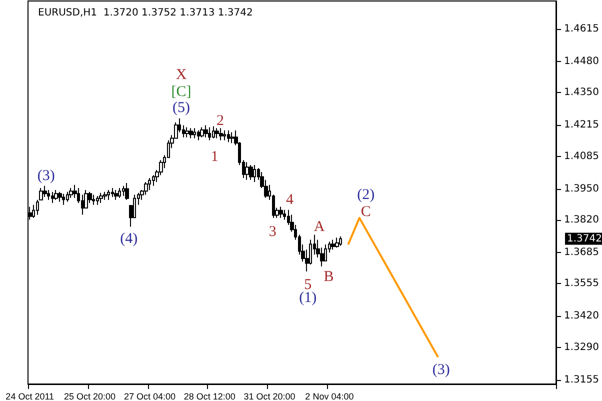  Describe the element at coordinates (319, 227) in the screenshot. I see `annotation: A` at that location.